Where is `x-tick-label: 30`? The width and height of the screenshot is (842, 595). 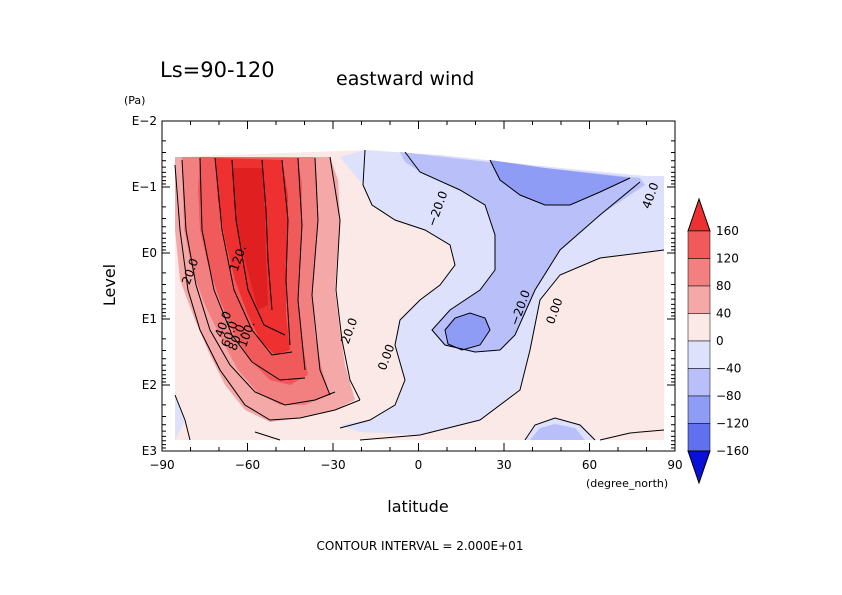 x-tick-label: 30 is located at coordinates (503, 465).